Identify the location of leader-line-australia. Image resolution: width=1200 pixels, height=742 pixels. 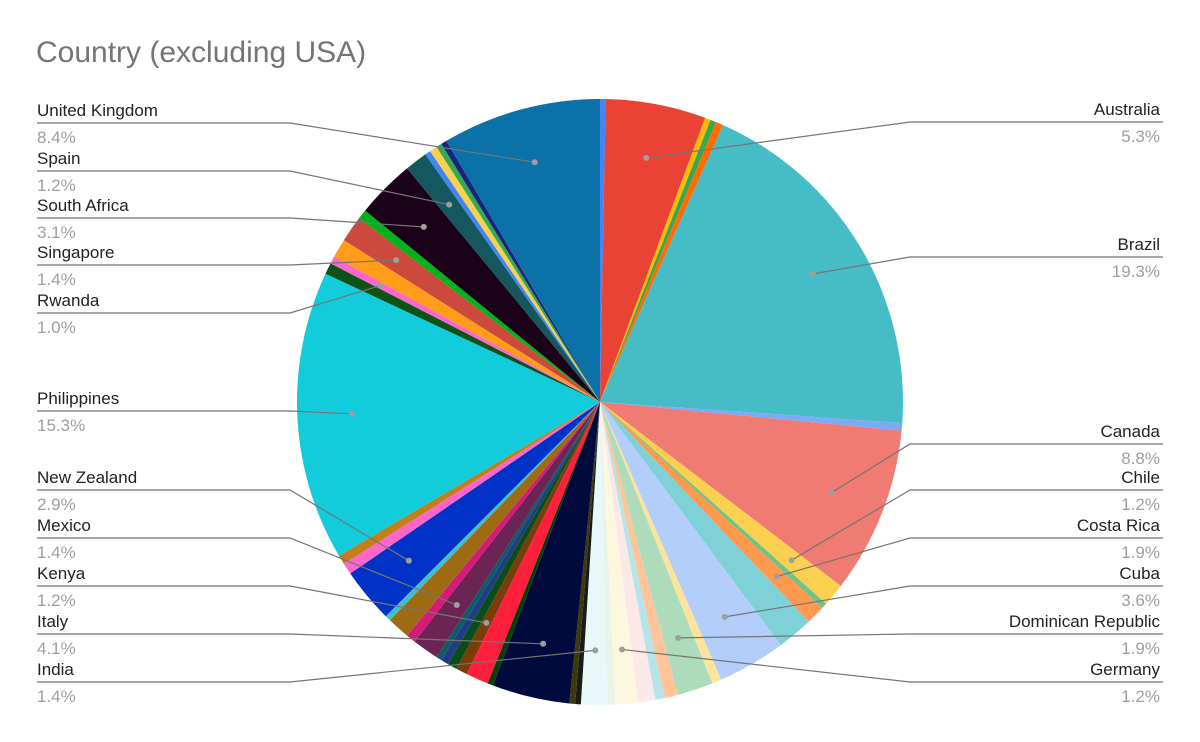
(904, 140).